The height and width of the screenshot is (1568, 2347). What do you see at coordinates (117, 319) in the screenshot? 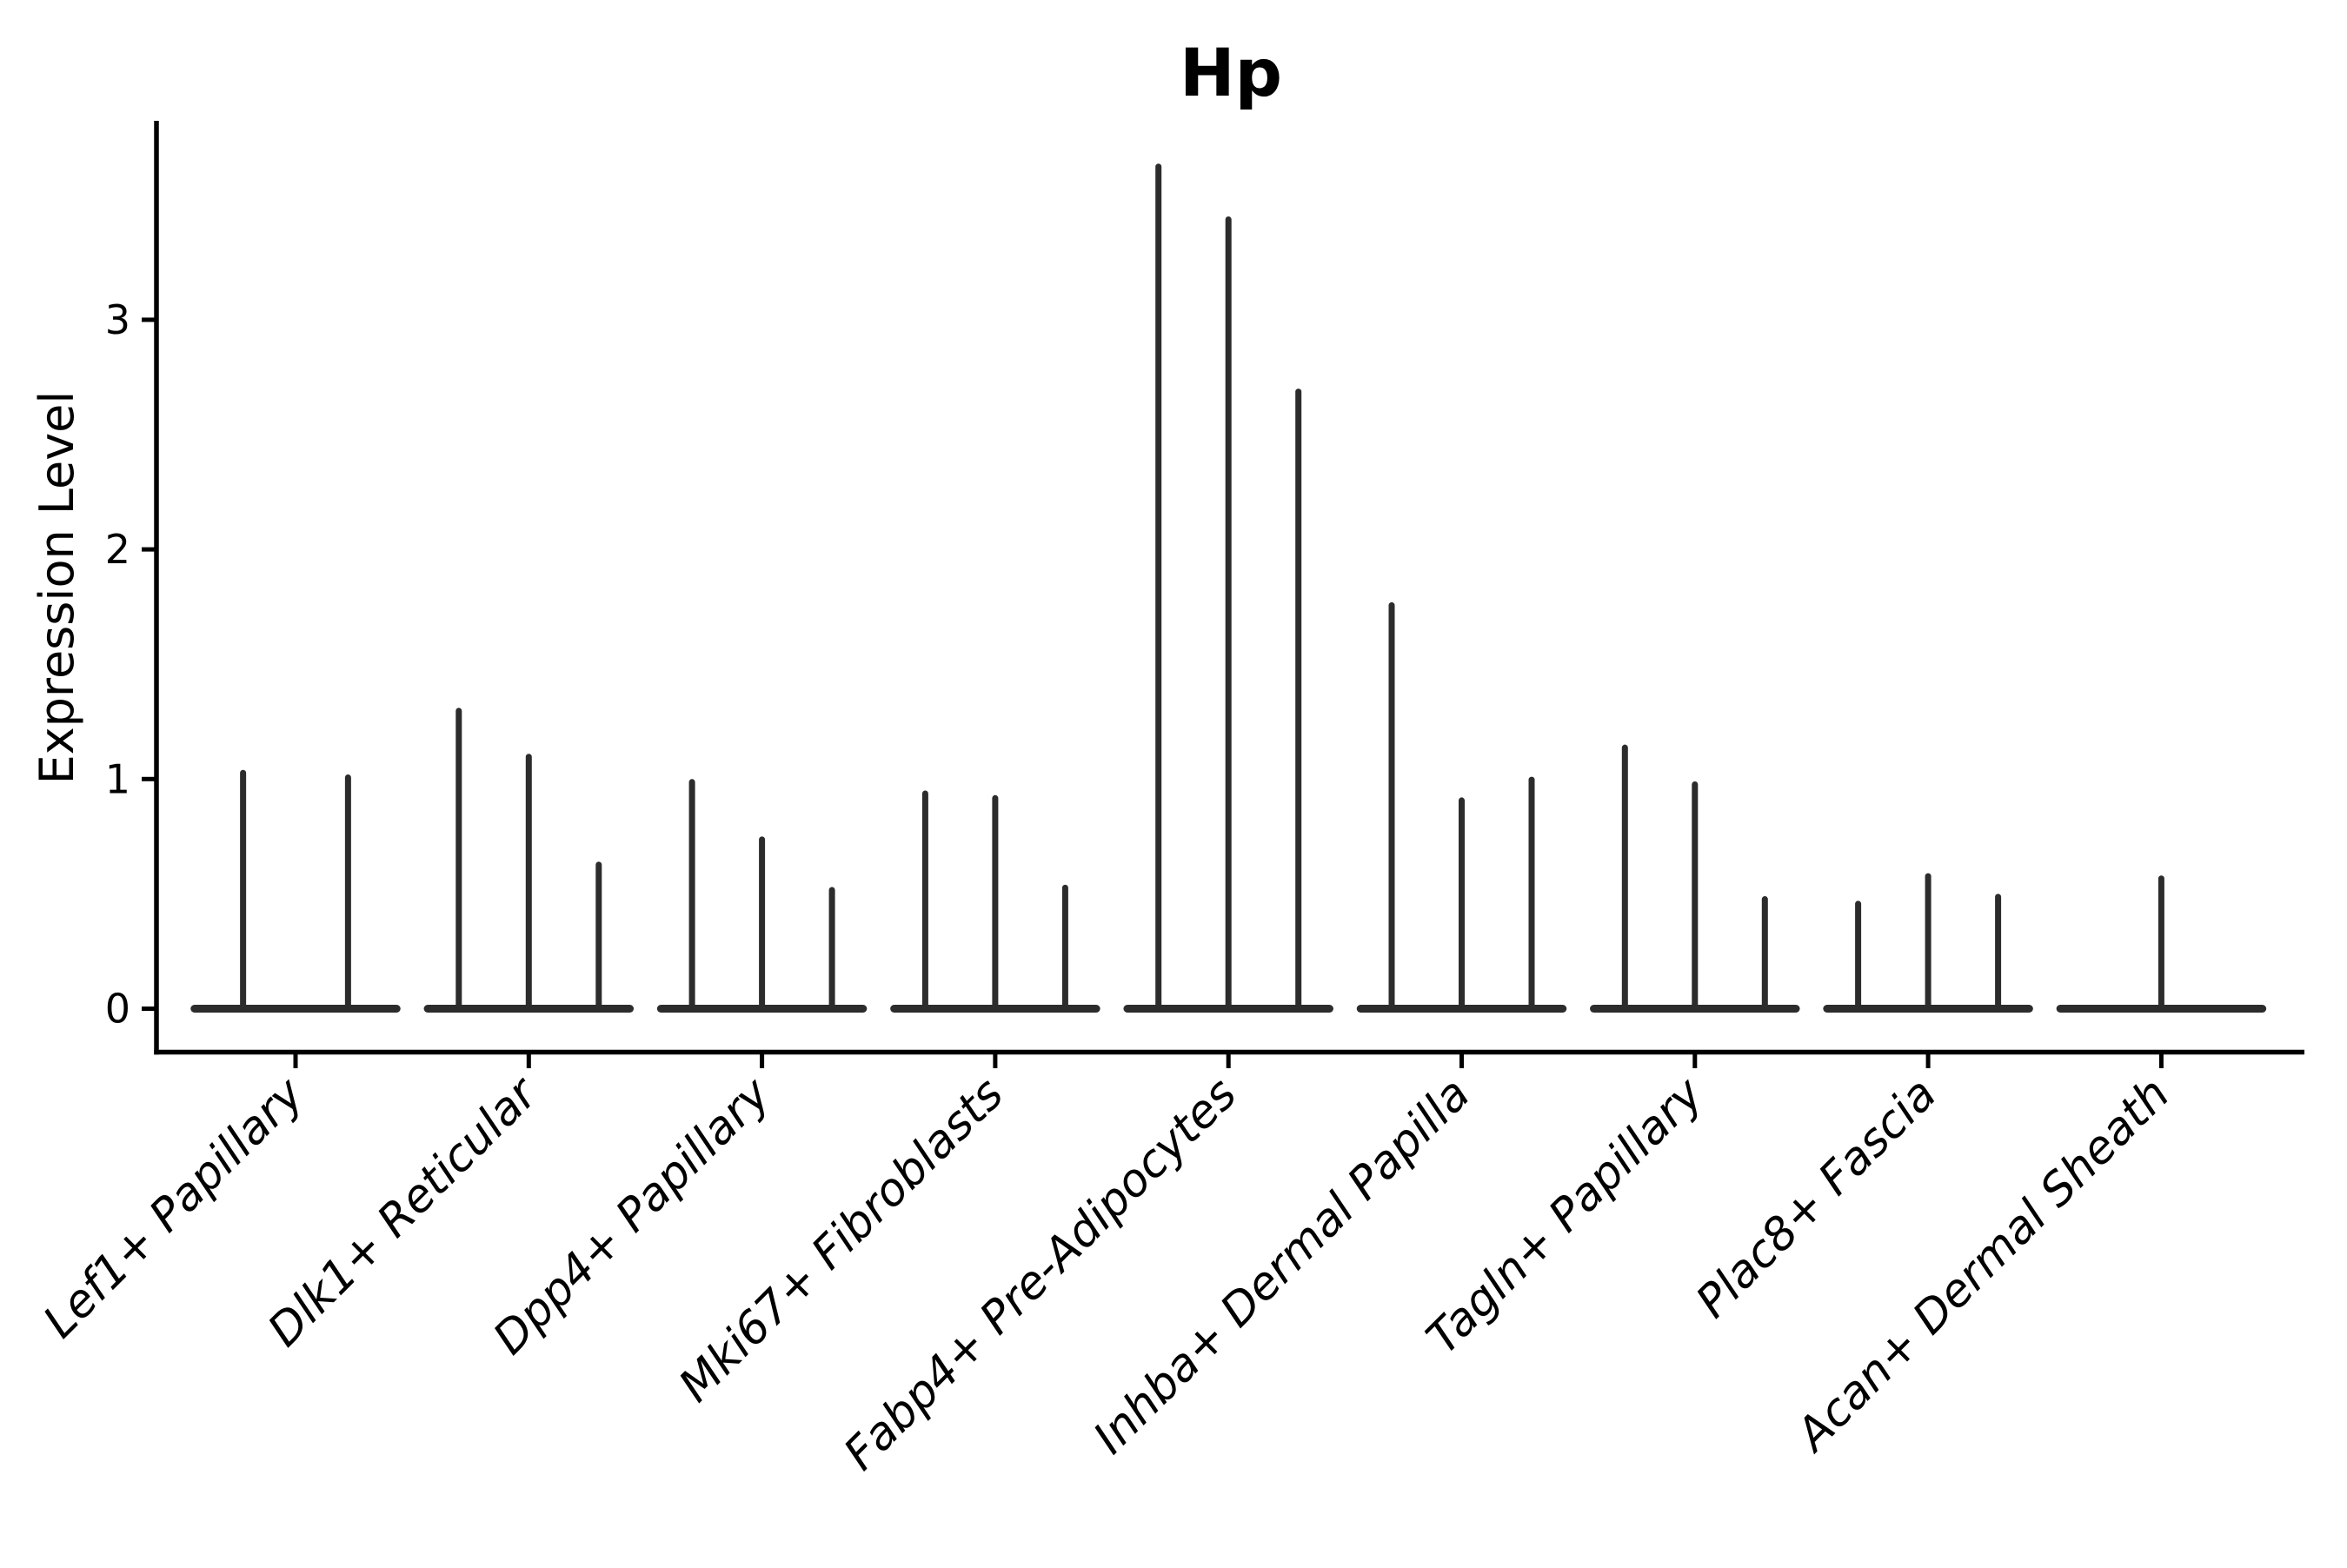
I see `y-tick-label: 3` at bounding box center [117, 319].